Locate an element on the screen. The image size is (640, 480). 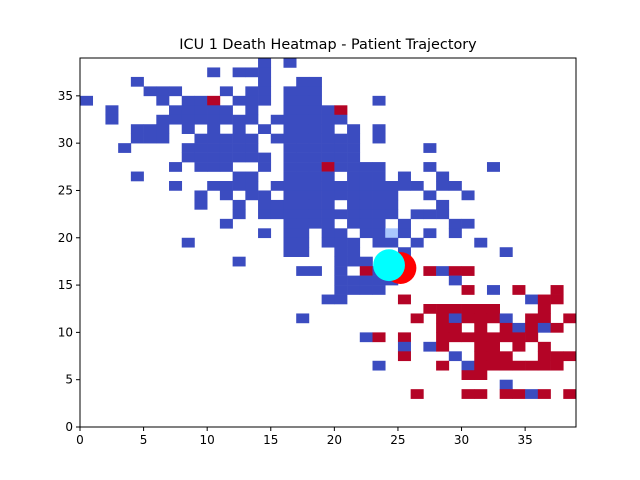
x-tick-label: 0 is located at coordinates (80, 440).